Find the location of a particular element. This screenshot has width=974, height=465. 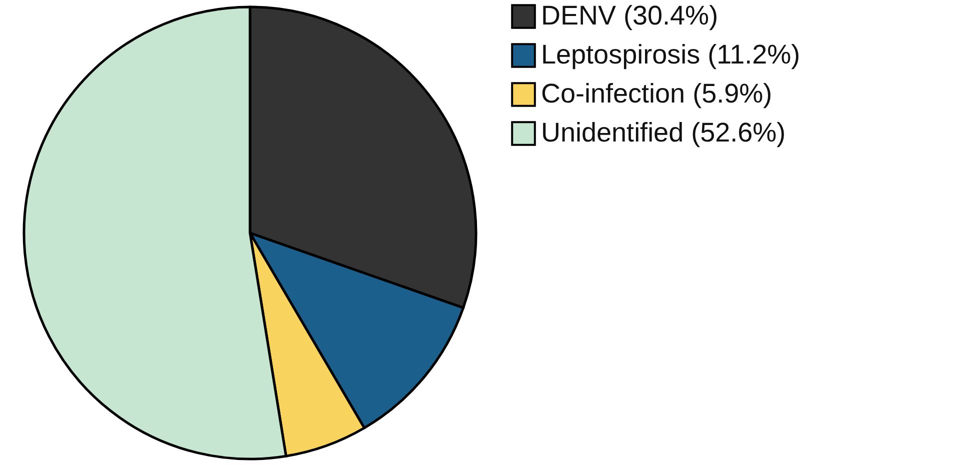

legend-label: Unidentified (52.6%) is located at coordinates (663, 133).